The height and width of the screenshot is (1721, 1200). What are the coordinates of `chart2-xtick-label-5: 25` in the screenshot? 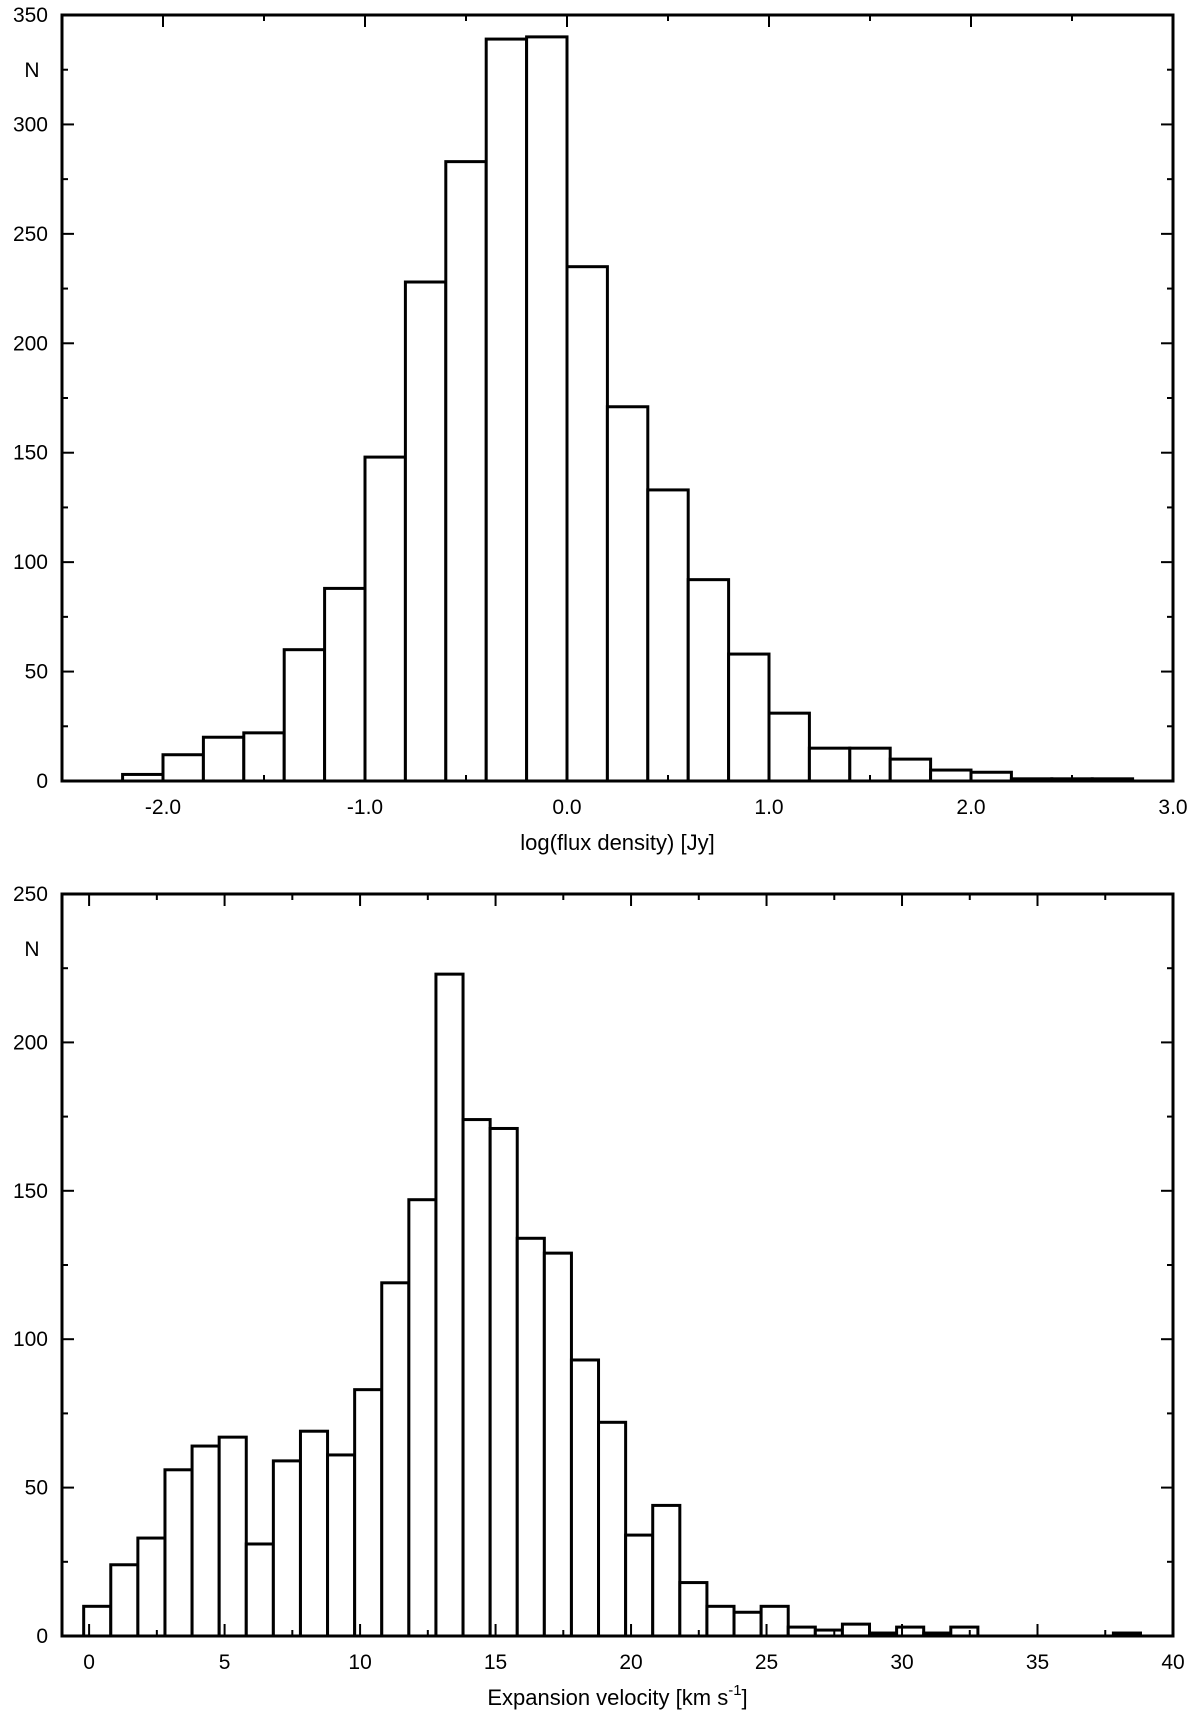 It's located at (766, 1662).